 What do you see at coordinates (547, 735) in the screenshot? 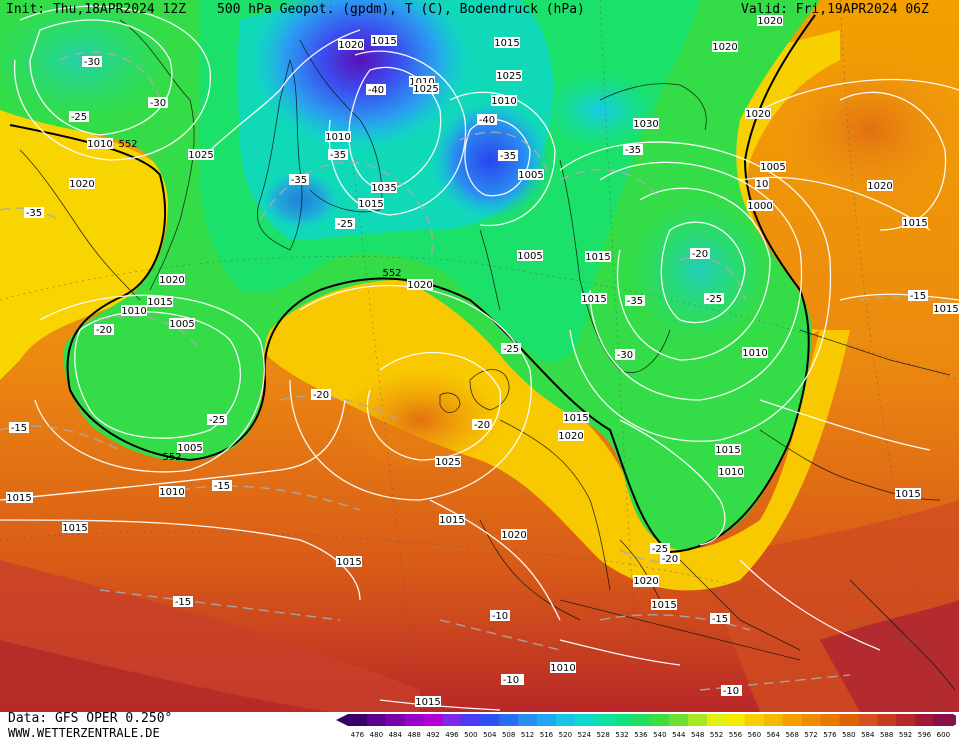
I see `colorbar-tick-label: 516` at bounding box center [547, 735].